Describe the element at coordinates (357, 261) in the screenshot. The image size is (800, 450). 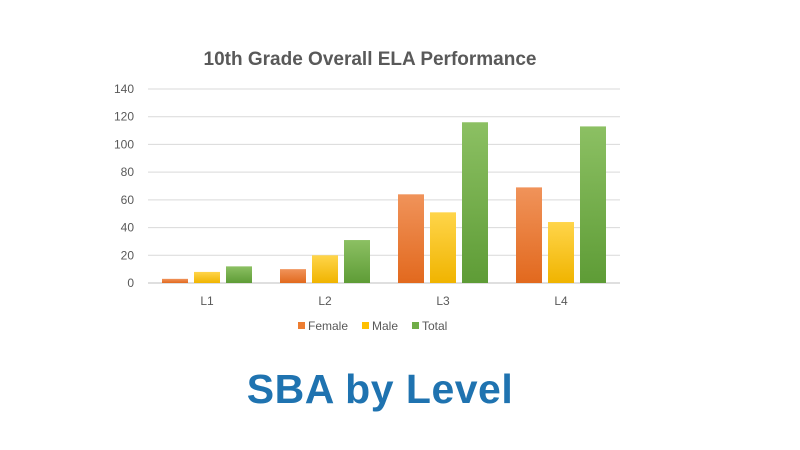
I see `bar-total-l2` at that location.